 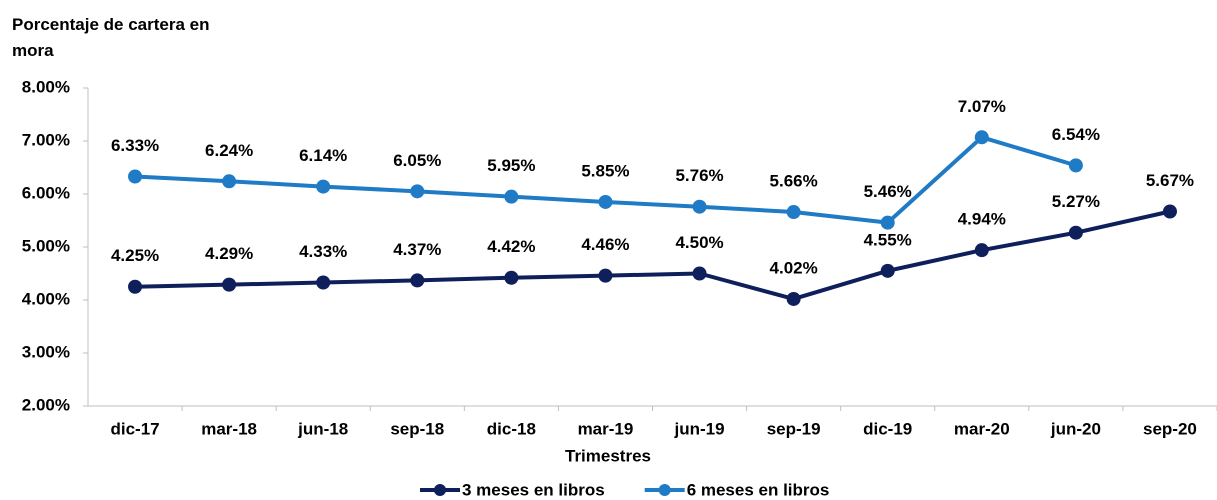 What do you see at coordinates (758, 489) in the screenshot?
I see `legend-label: 6 meses en libros` at bounding box center [758, 489].